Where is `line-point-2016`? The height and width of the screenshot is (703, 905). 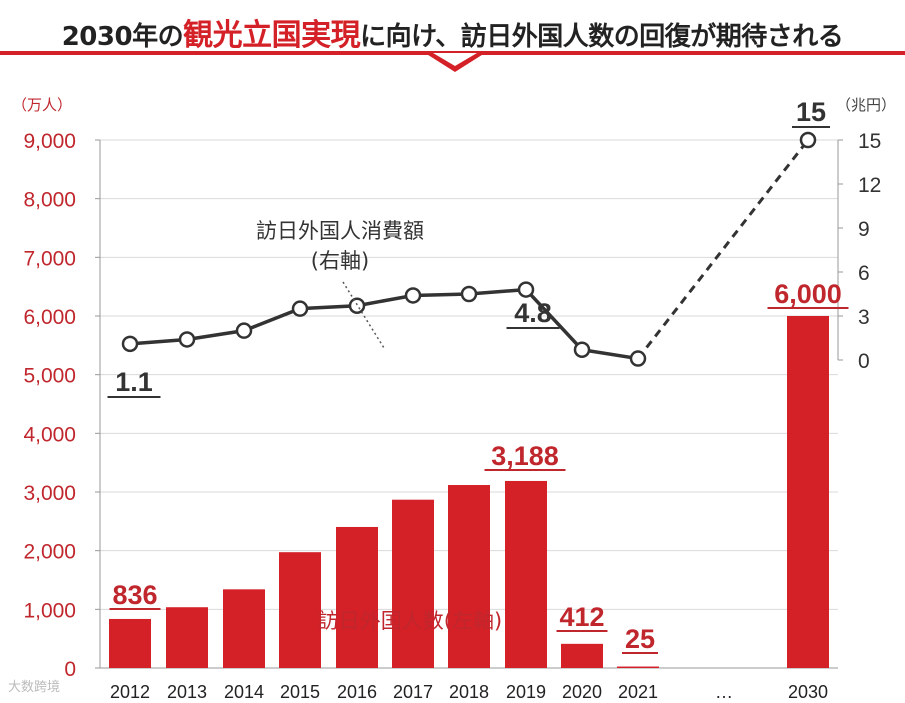 line-point-2016 is located at coordinates (357, 305).